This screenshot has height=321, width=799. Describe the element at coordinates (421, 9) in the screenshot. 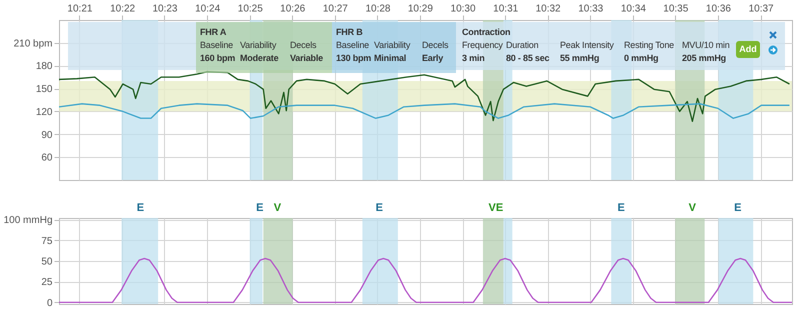

I see `x-tick-label: 10:29` at that location.